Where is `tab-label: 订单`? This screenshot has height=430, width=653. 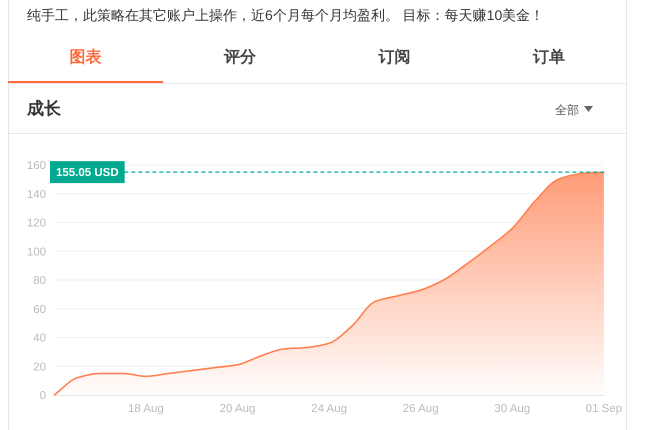 tab-label: 订单 is located at coordinates (548, 57).